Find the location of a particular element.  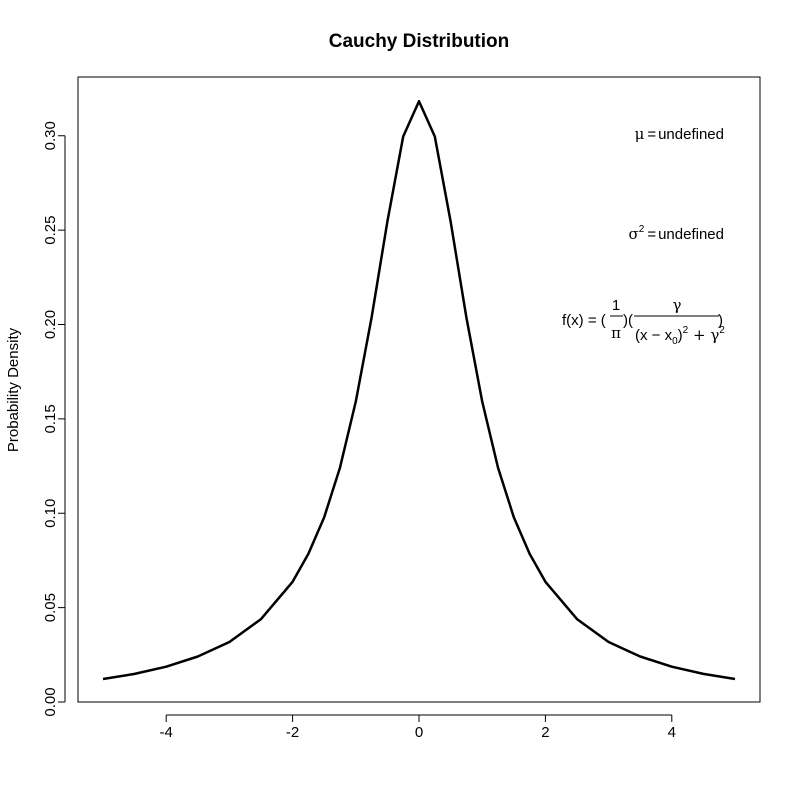

pdf-mid: )( is located at coordinates (628, 320).